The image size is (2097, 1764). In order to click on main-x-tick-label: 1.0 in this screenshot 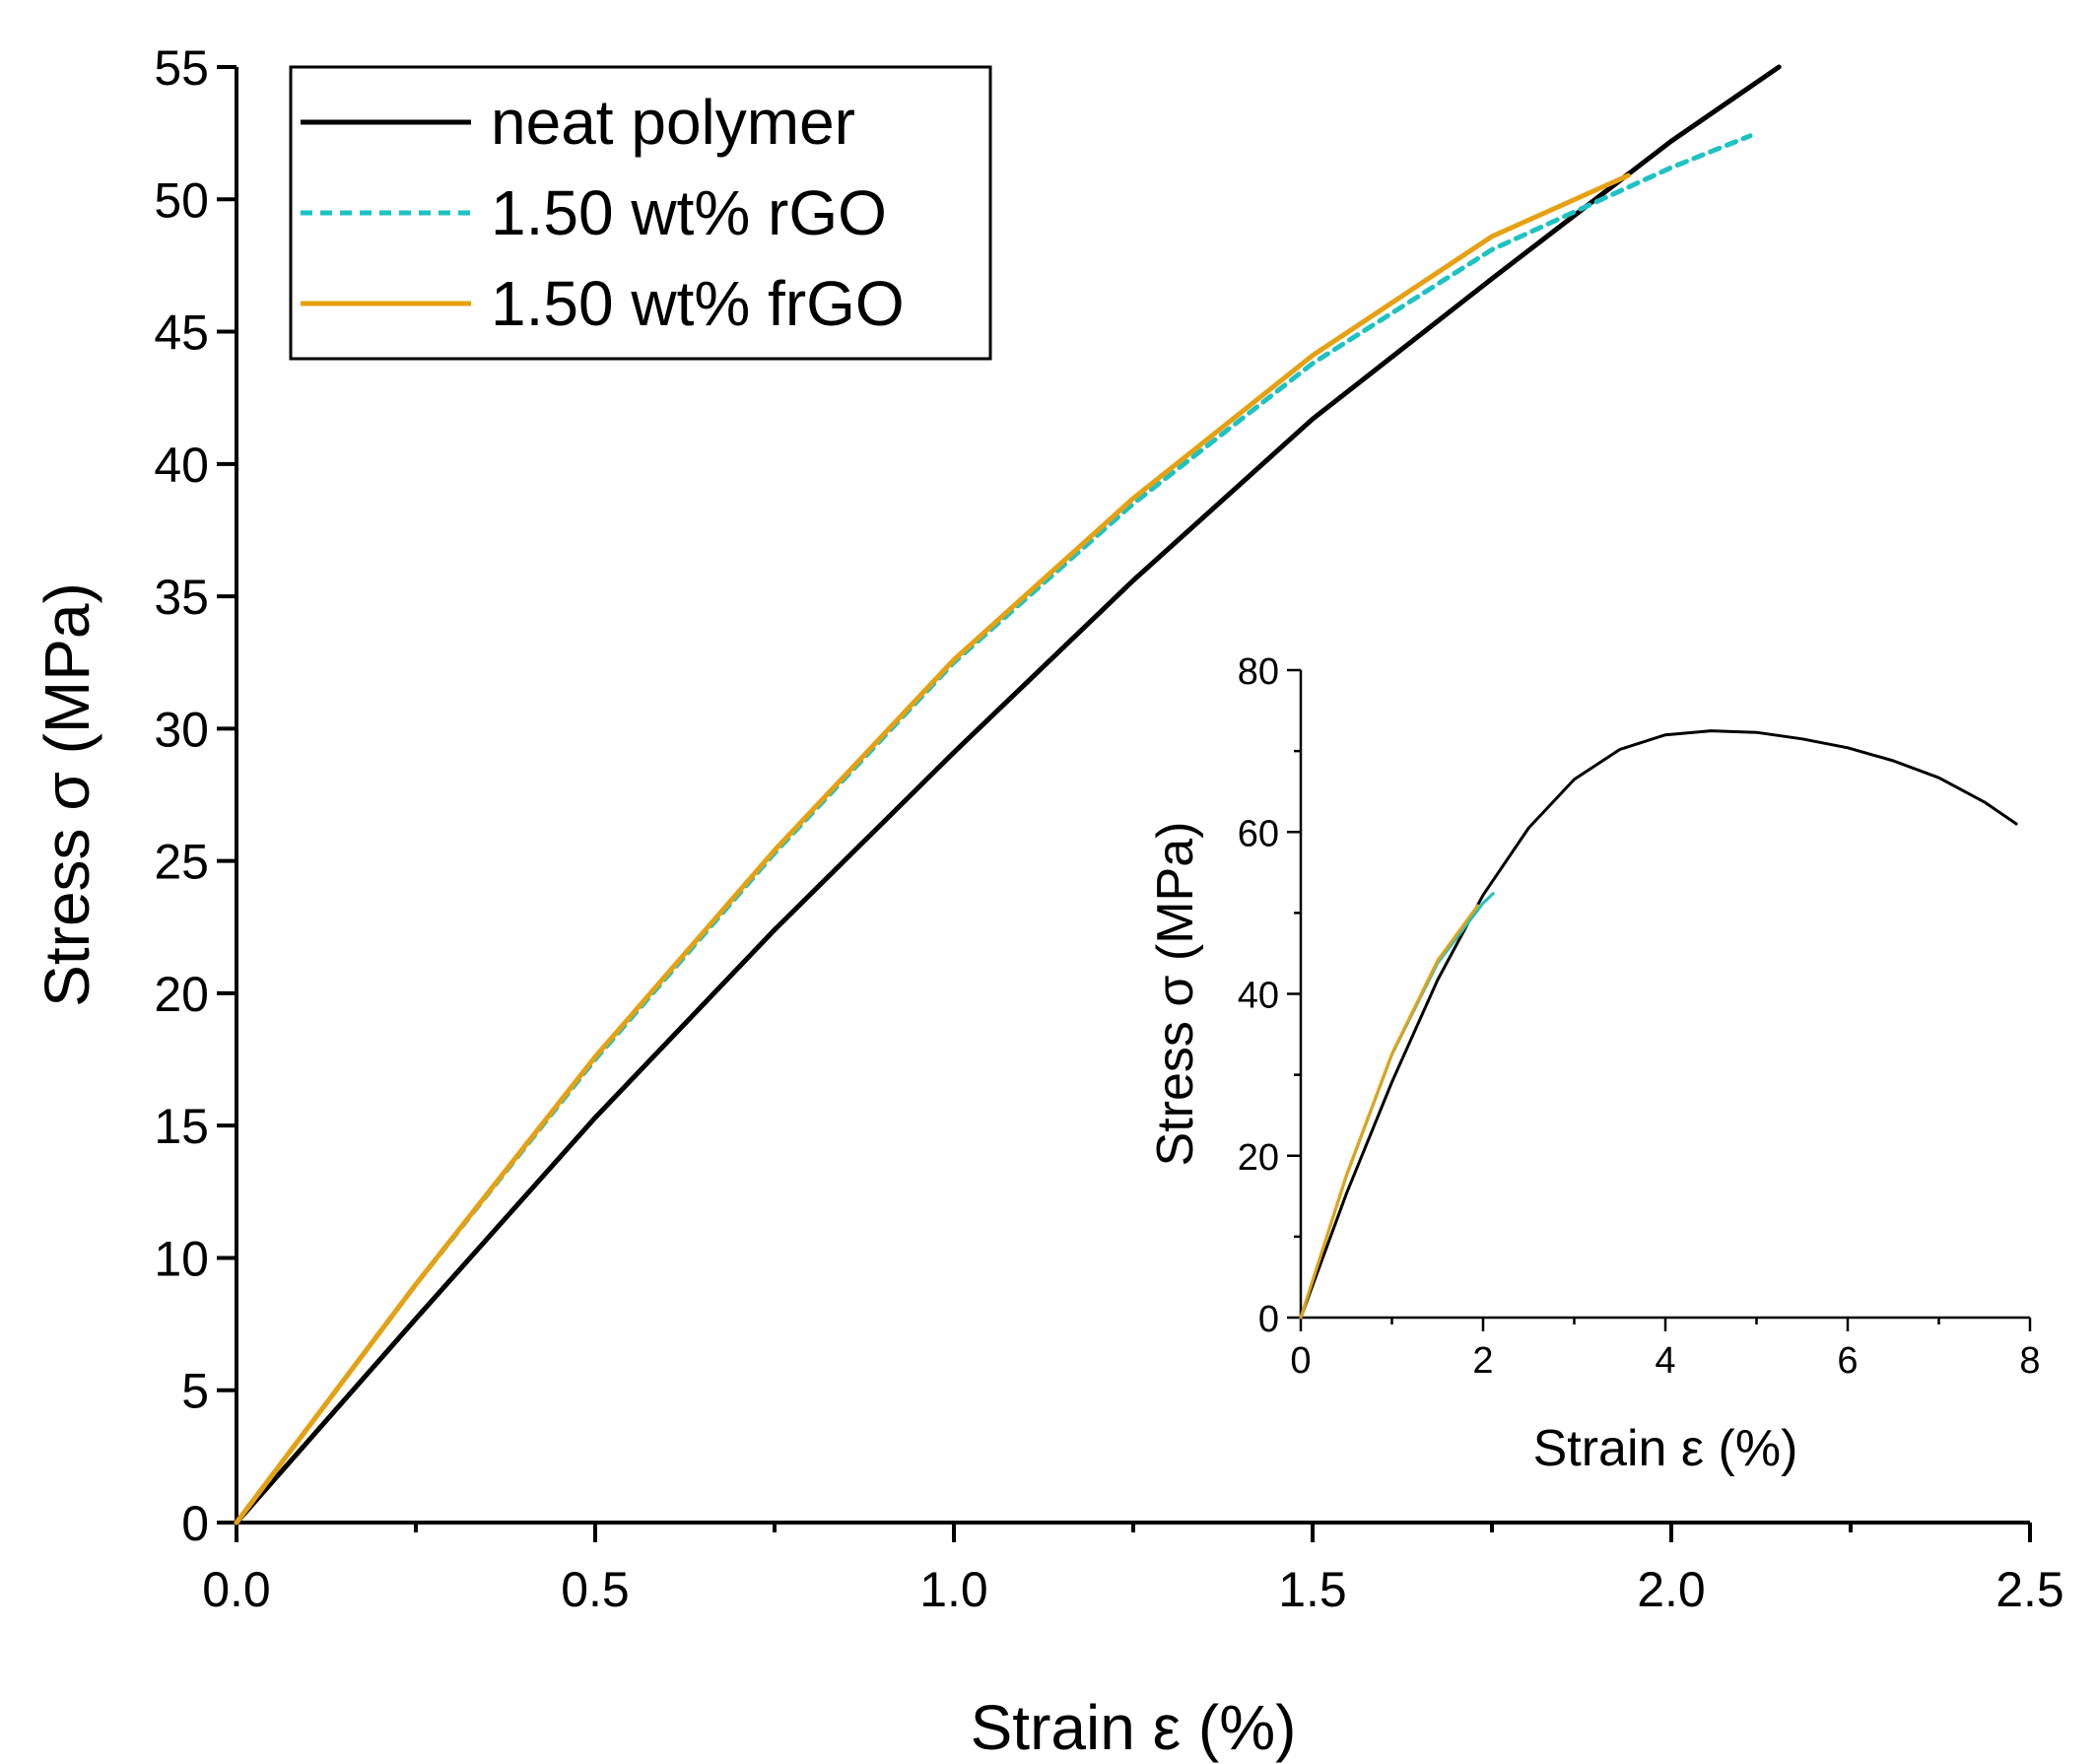, I will do `click(953, 1589)`.